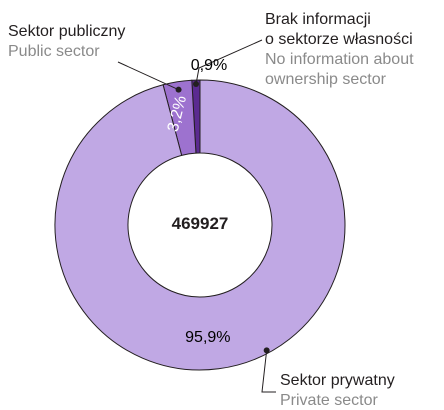 The height and width of the screenshot is (410, 444). Describe the element at coordinates (329, 400) in the screenshot. I see `private-name-en: Private sector` at that location.